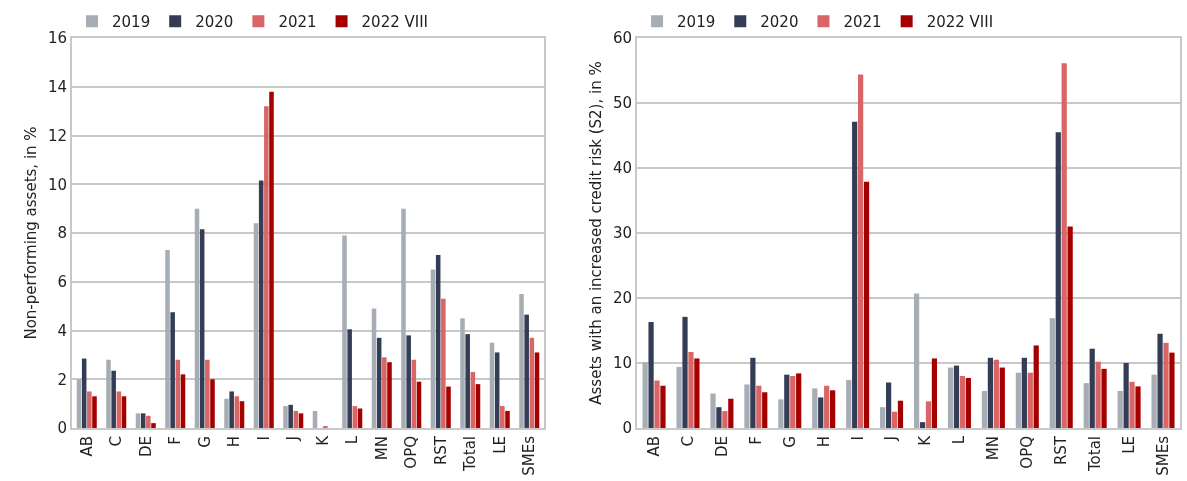 The height and width of the screenshot is (481, 1187). What do you see at coordinates (529, 455) in the screenshot?
I see `x-tick-label: SMEs` at bounding box center [529, 455].